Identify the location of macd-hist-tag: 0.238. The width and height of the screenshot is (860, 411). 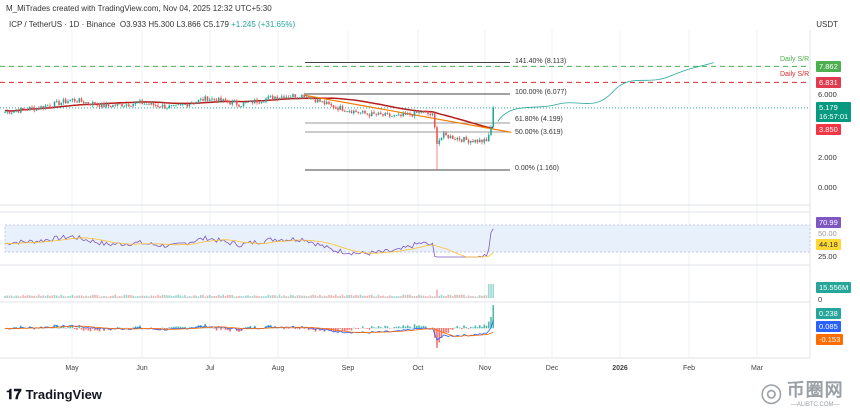
(828, 313).